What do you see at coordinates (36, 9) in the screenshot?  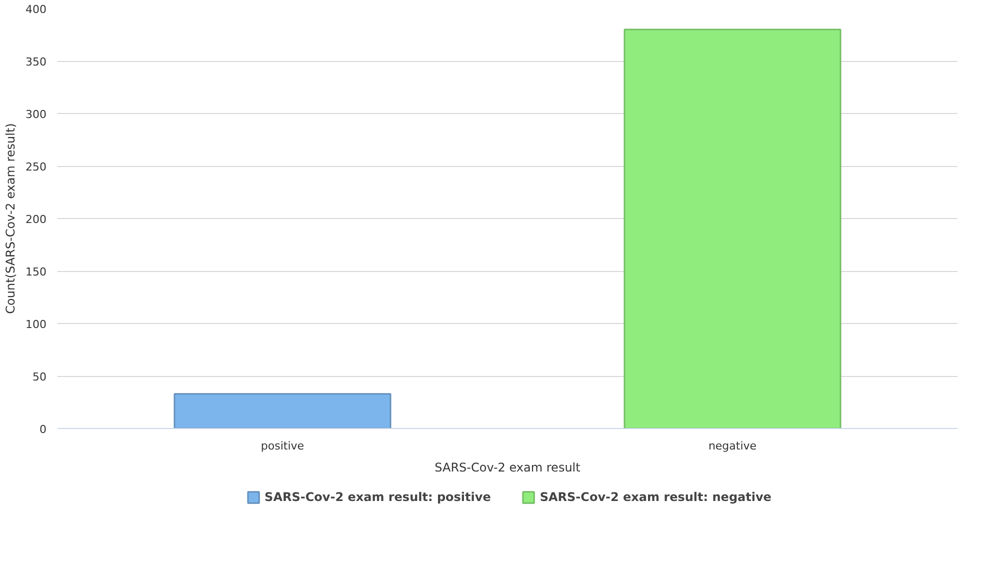 I see `y-tick-label: 400` at bounding box center [36, 9].